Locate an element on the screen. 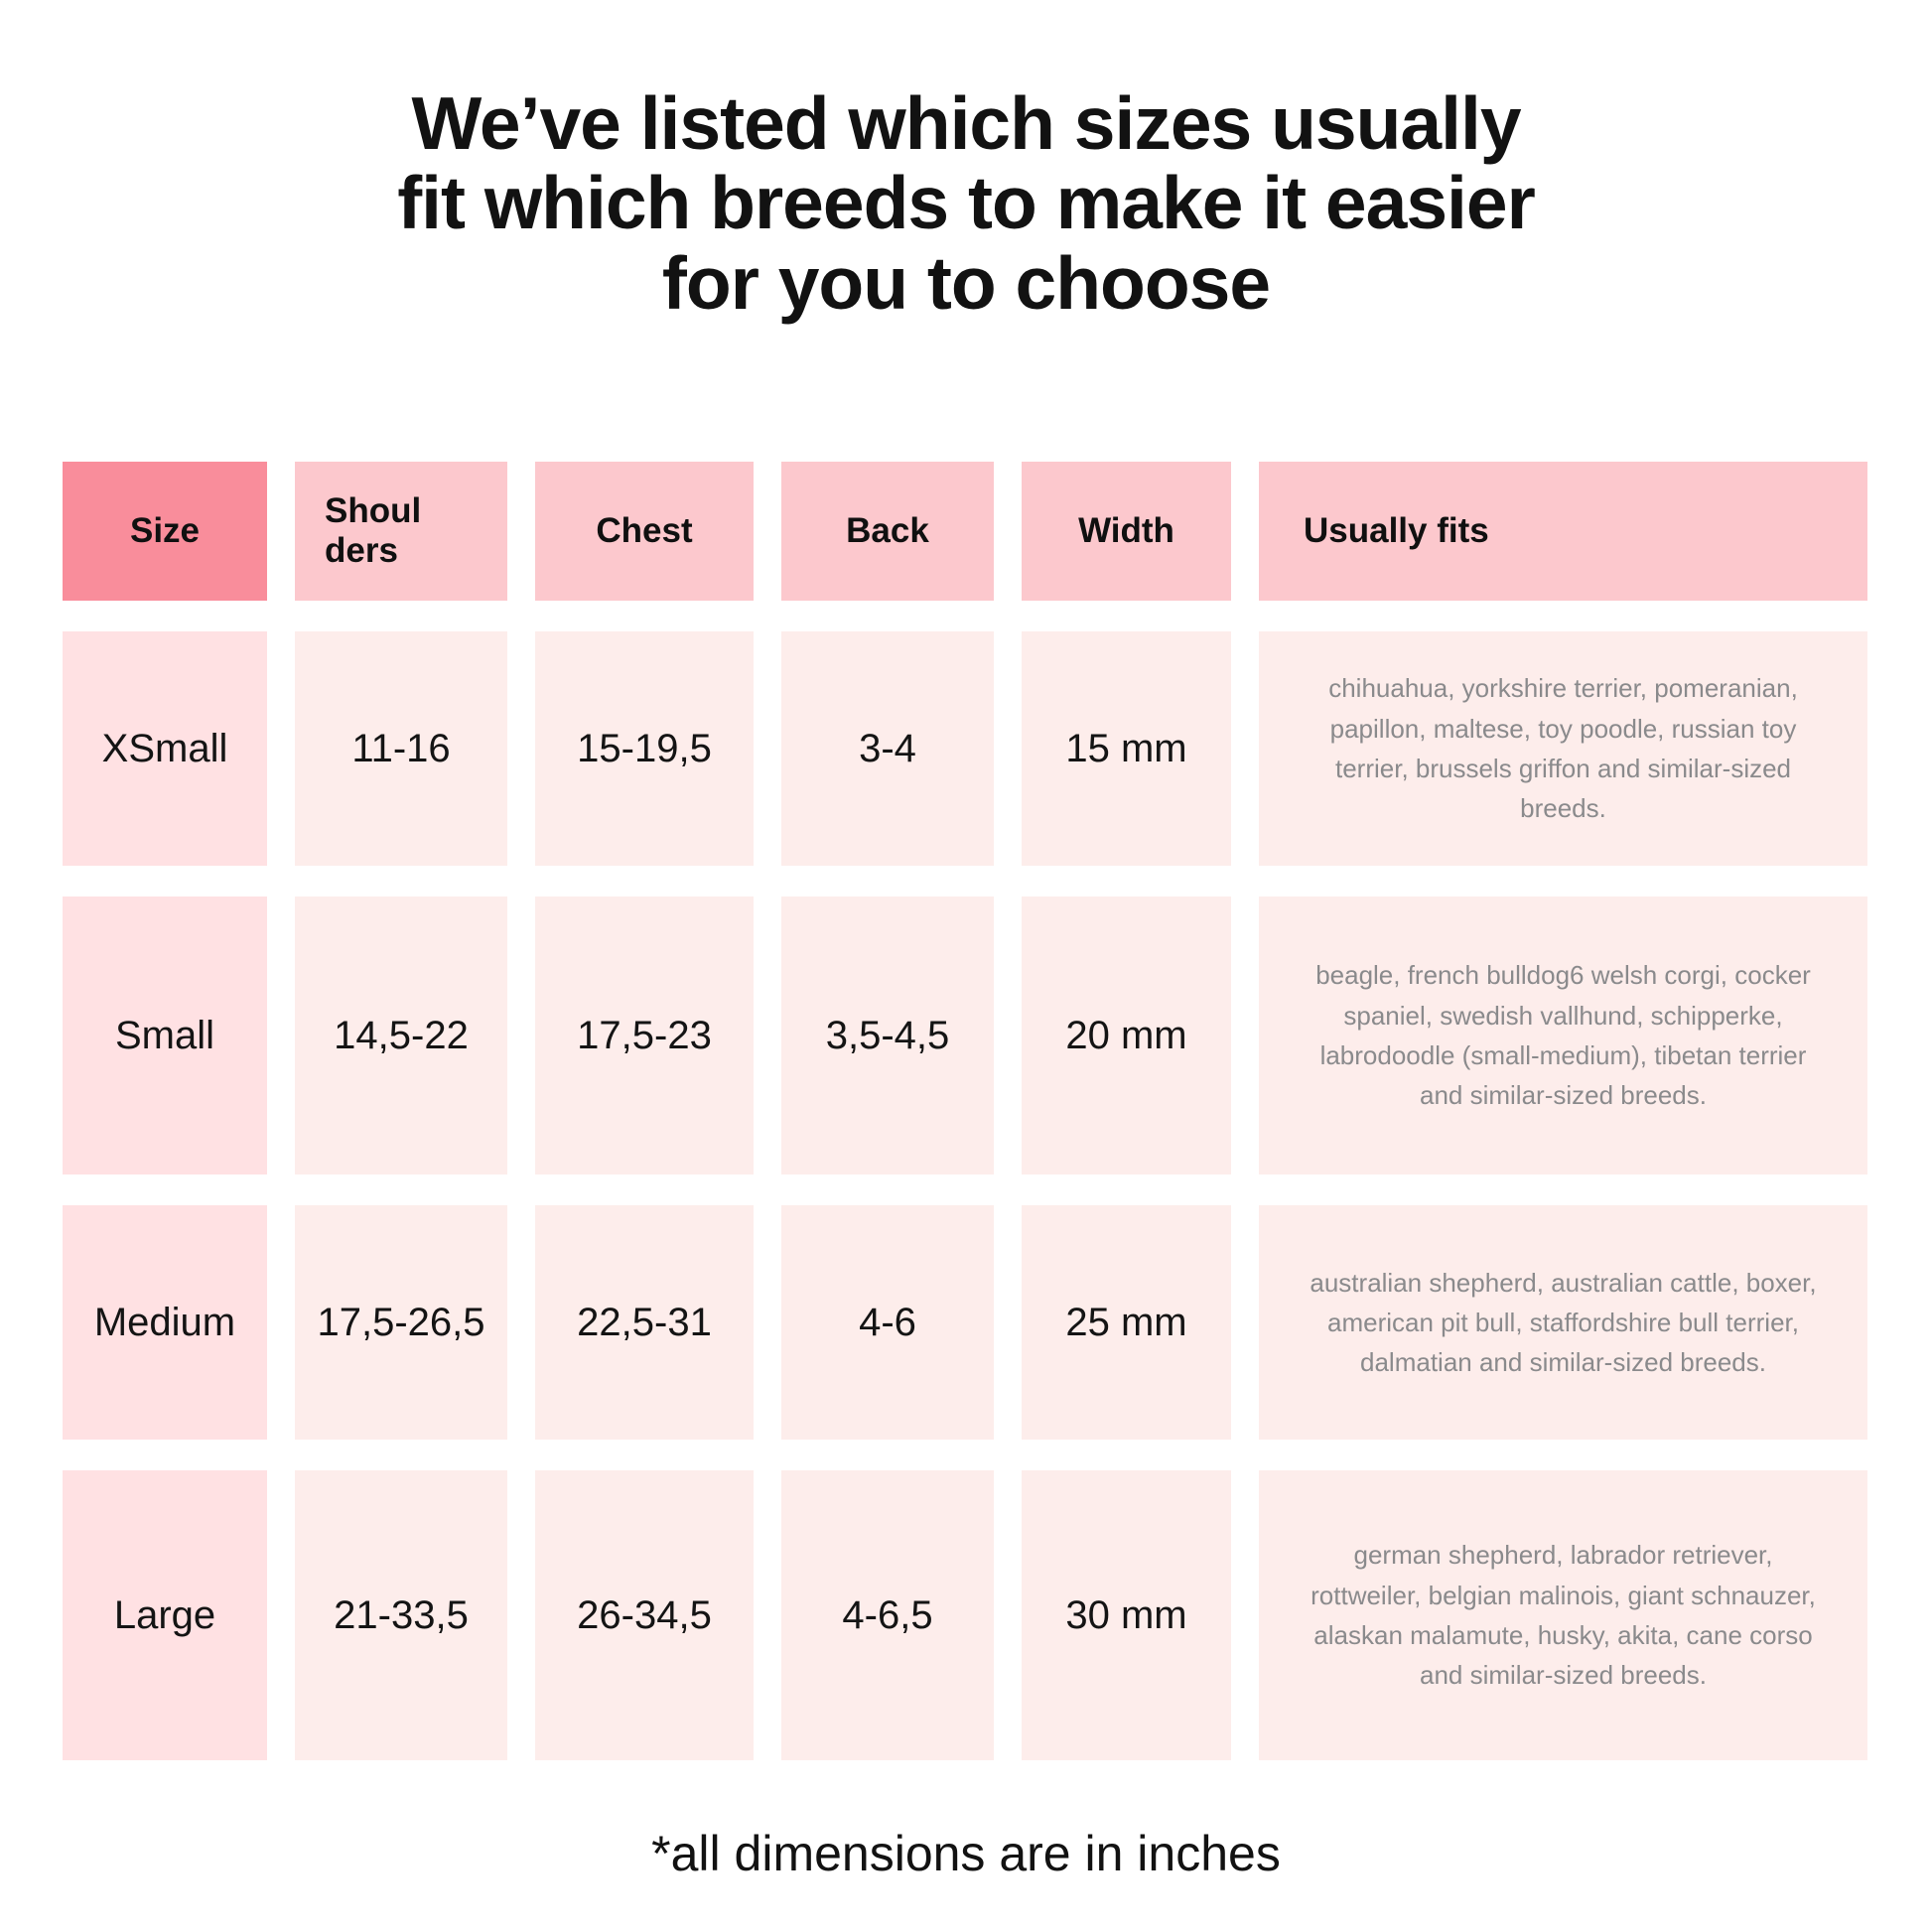 The width and height of the screenshot is (1932, 1932). page-title-line-2: fit which breeds to make it easier is located at coordinates (967, 203).